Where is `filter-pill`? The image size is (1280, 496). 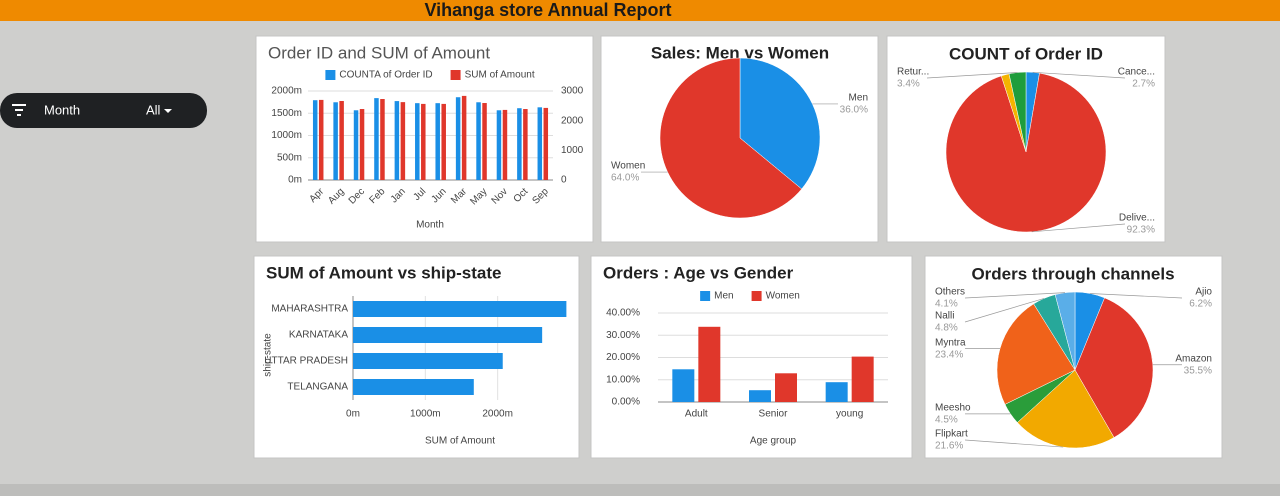 filter-pill is located at coordinates (103, 110).